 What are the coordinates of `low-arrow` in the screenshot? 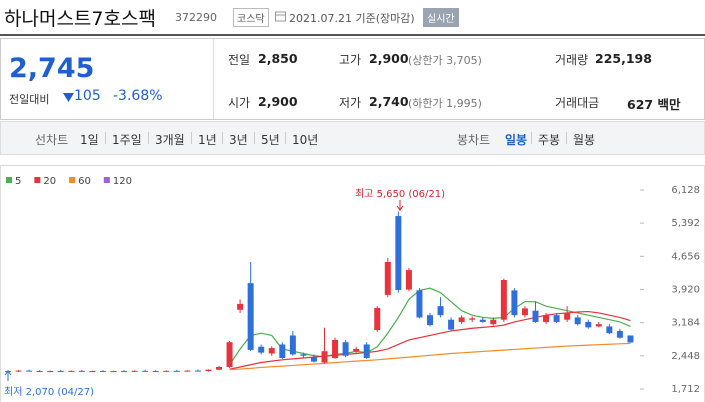 It's located at (8, 375).